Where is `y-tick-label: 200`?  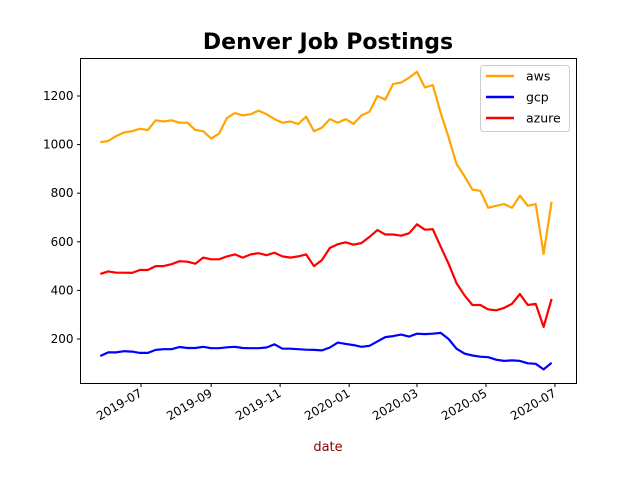 y-tick-label: 200 is located at coordinates (62, 339).